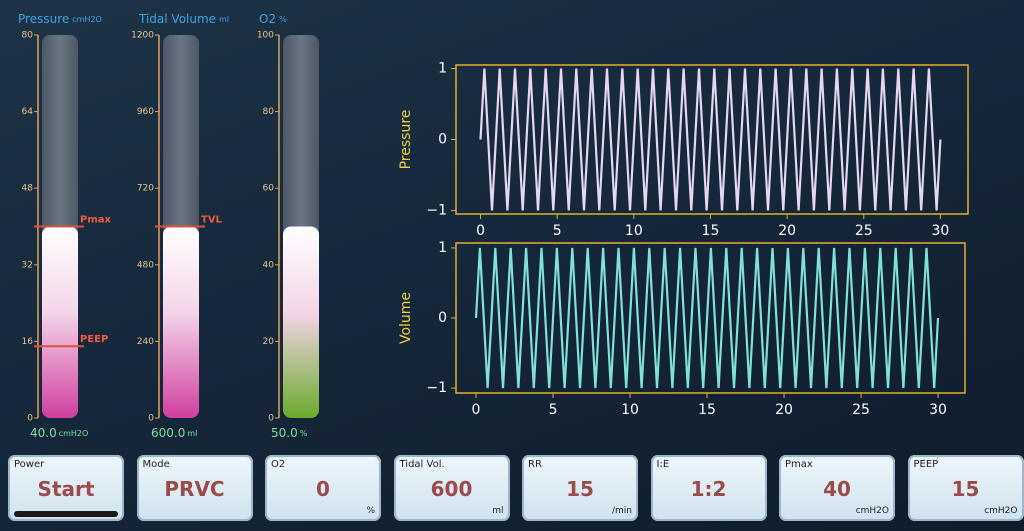 The width and height of the screenshot is (1024, 531). Describe the element at coordinates (28, 189) in the screenshot. I see `gauge-tick-label: 48` at that location.